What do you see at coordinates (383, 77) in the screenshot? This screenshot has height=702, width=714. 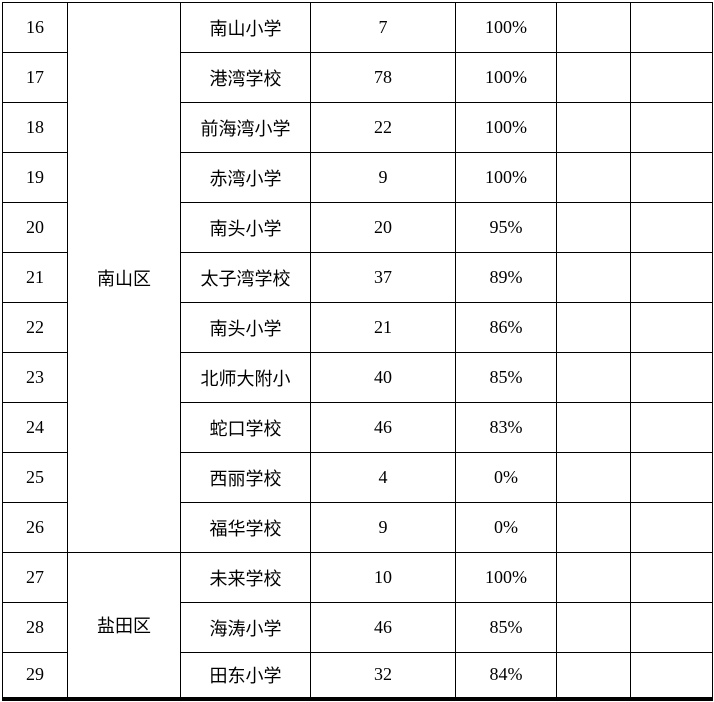 I see `count-cell: 78` at bounding box center [383, 77].